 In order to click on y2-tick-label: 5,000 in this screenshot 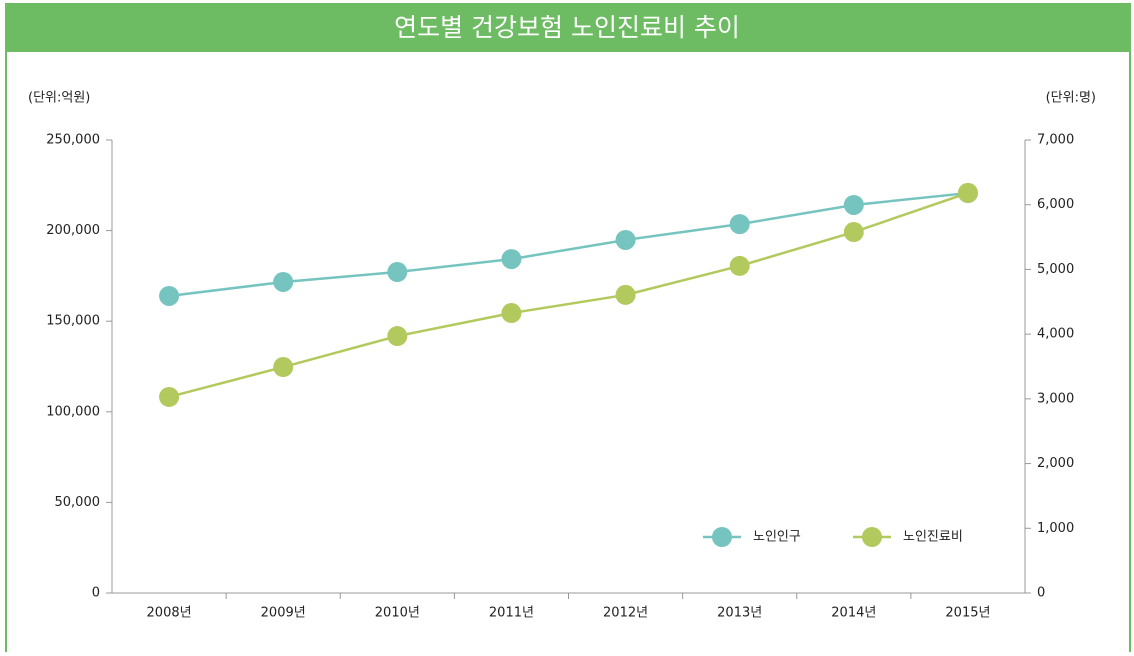, I will do `click(1055, 269)`.